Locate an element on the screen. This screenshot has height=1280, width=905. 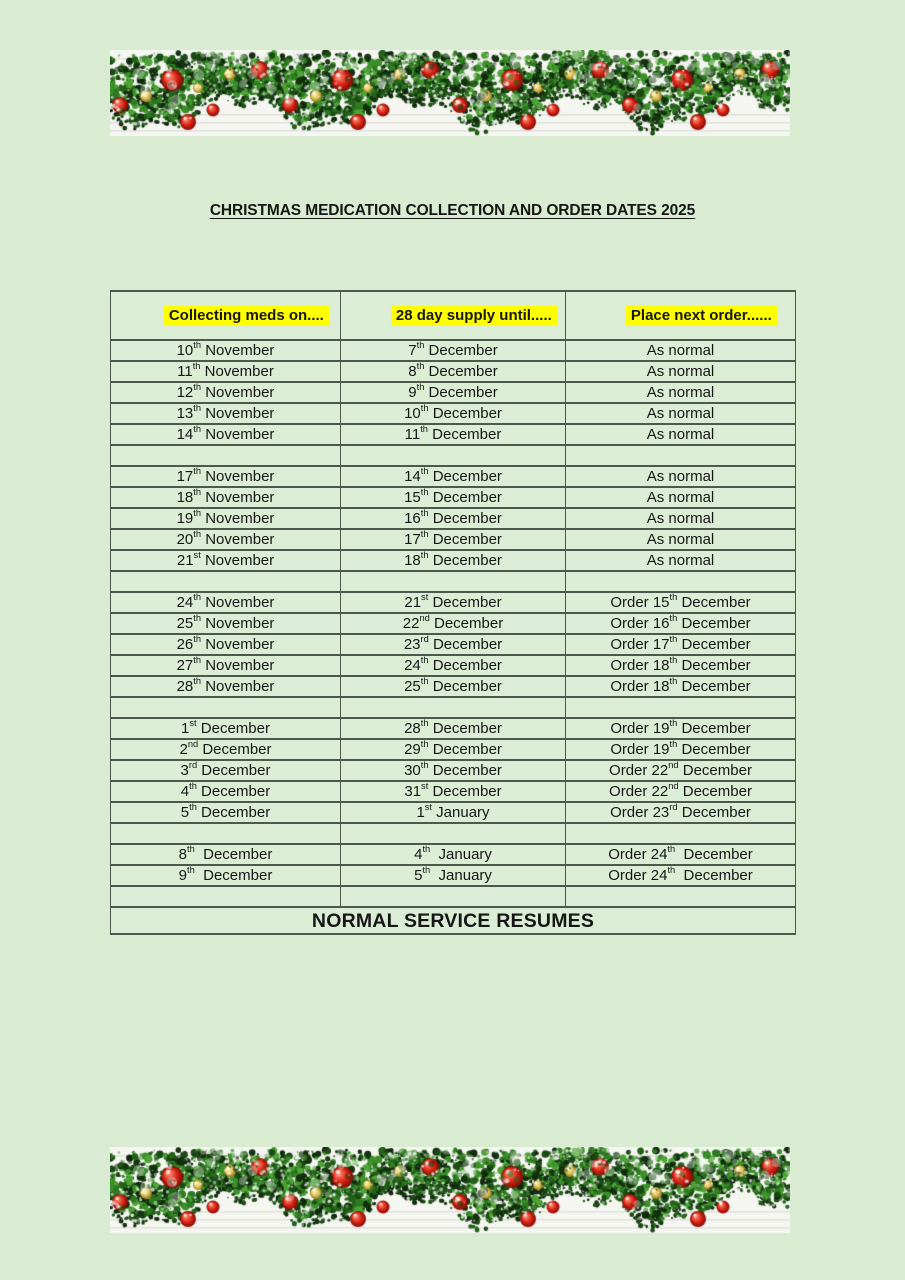
table-cell: 18th November is located at coordinates (225, 498).